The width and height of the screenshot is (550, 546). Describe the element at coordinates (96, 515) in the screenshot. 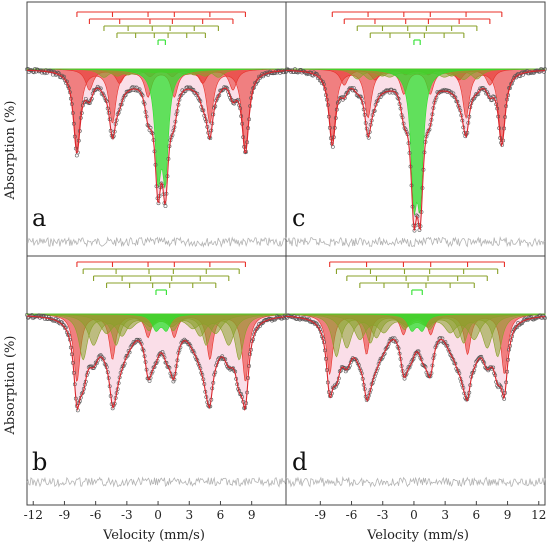

I see `left-tick-label: -6` at that location.